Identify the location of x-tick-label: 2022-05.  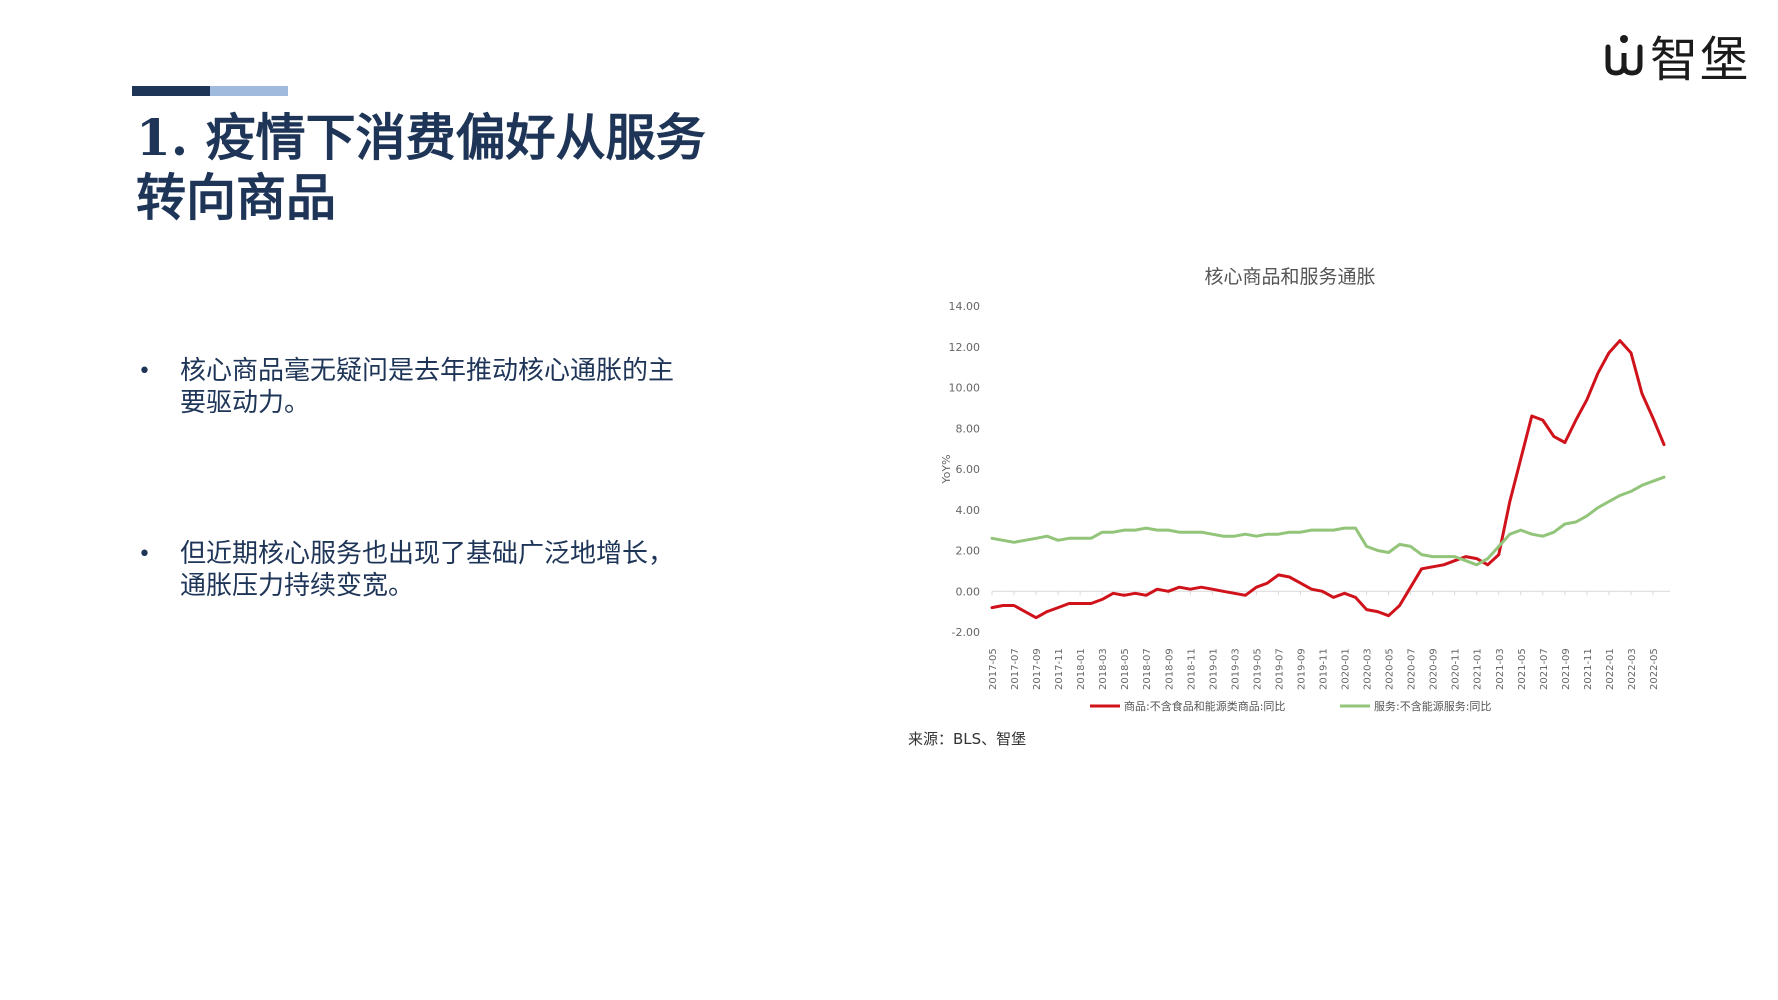
(1654, 669).